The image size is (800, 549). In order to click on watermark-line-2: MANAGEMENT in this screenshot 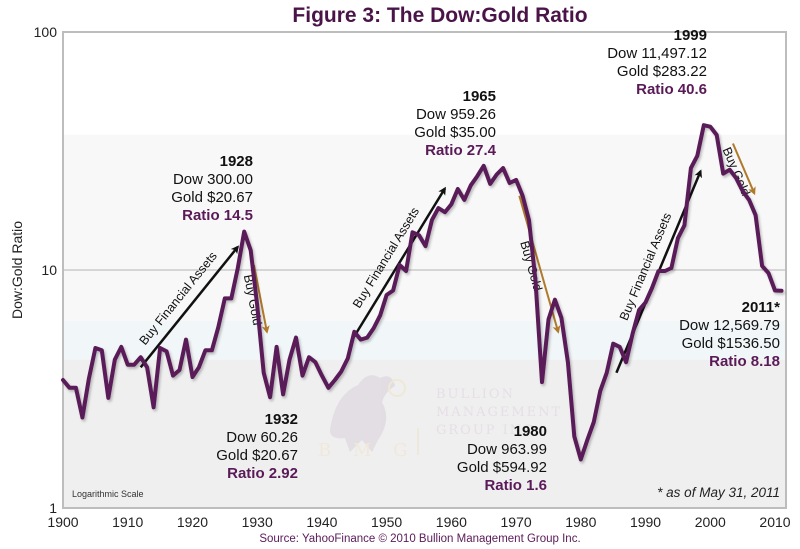, I will do `click(499, 412)`.